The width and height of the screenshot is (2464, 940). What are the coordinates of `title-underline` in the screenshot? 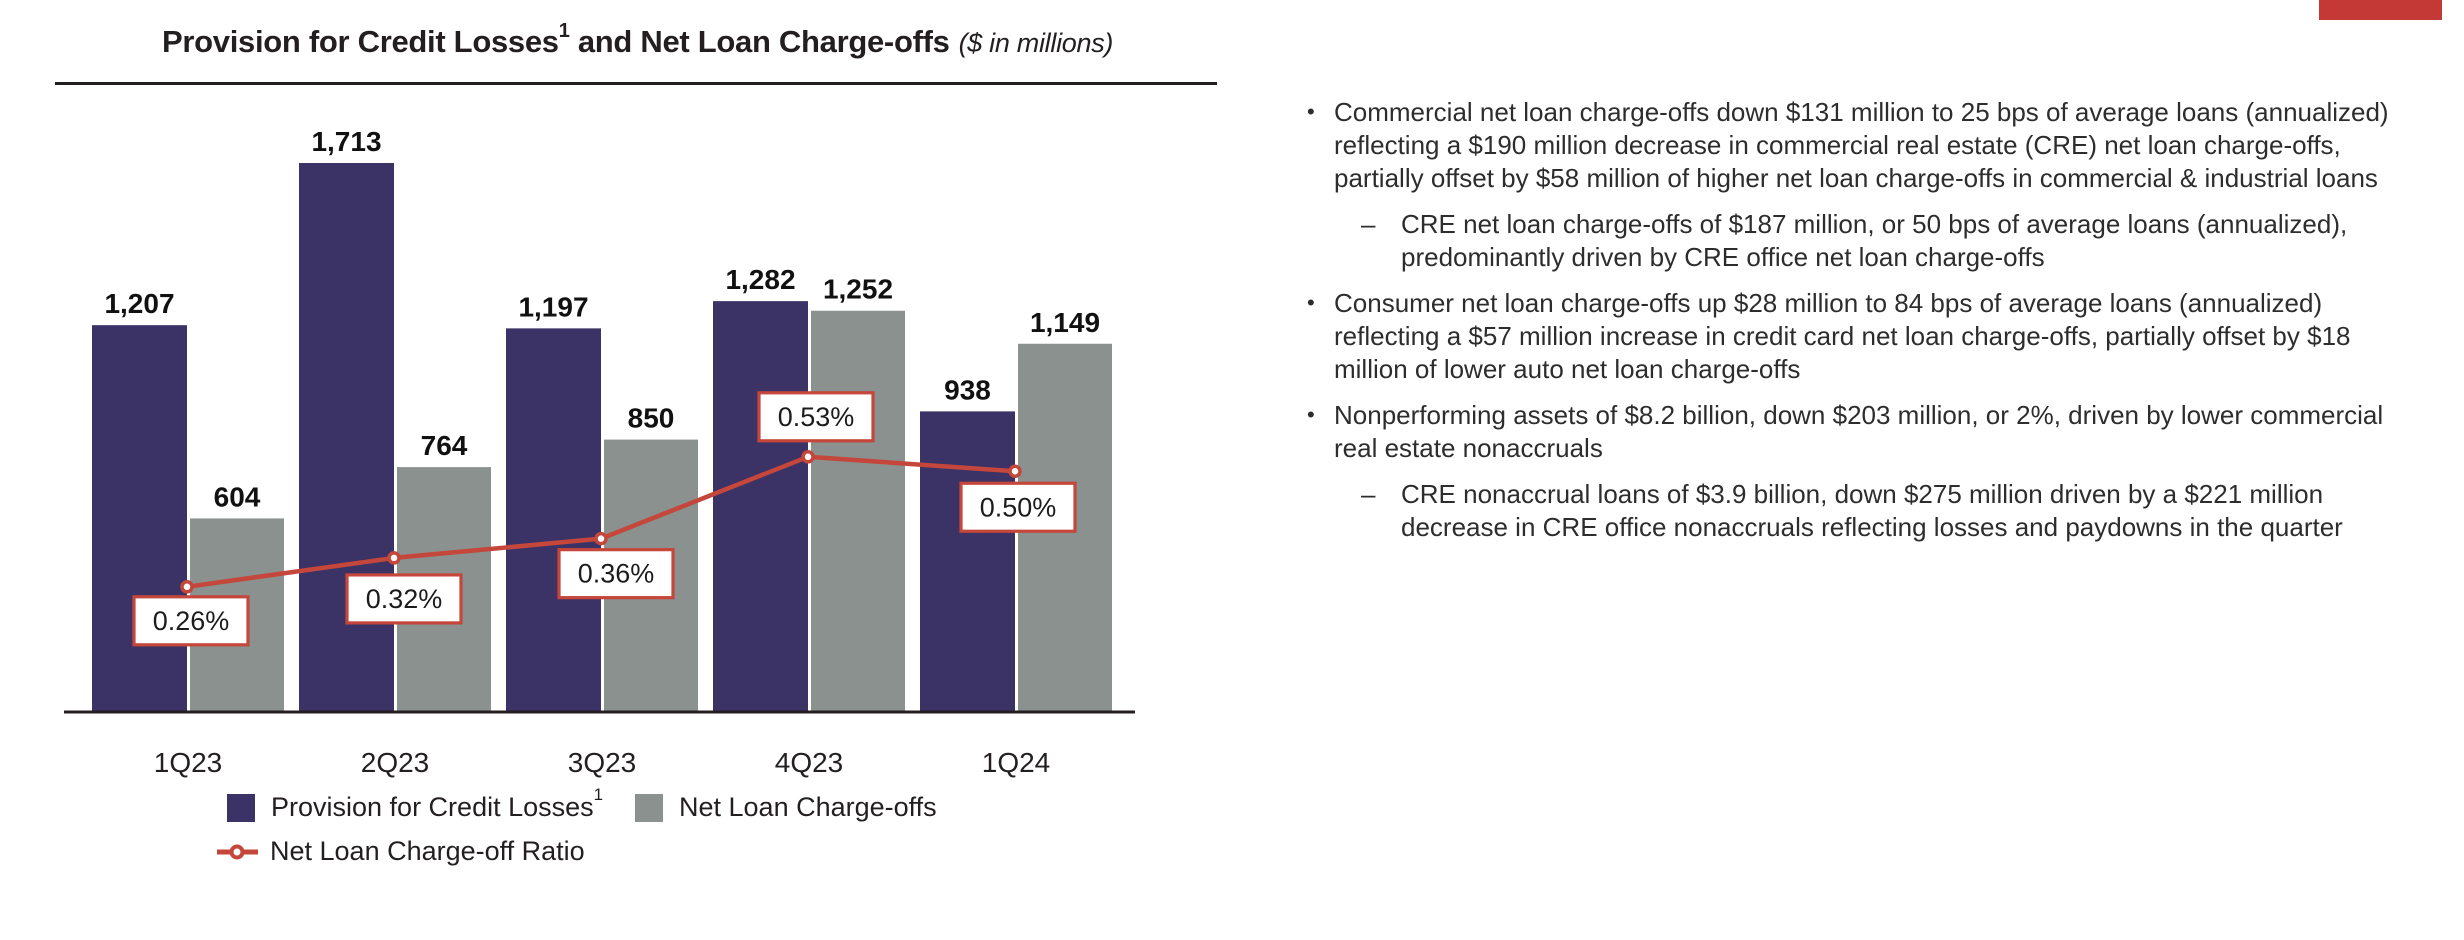 It's located at (636, 83).